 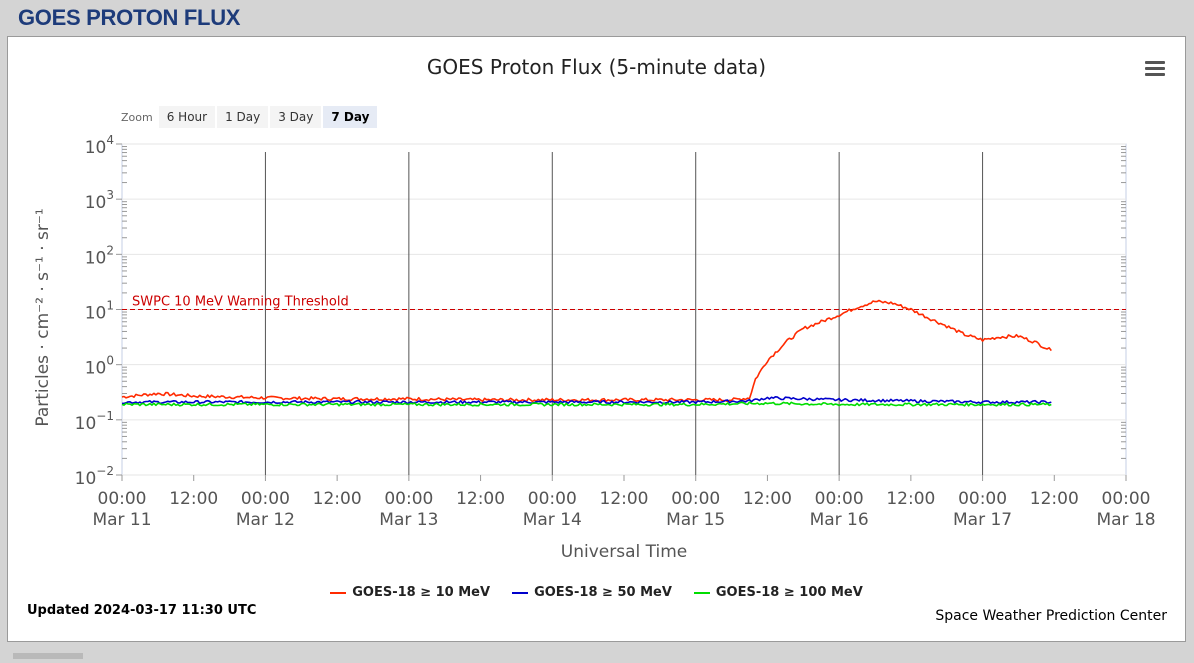 What do you see at coordinates (596, 67) in the screenshot?
I see `chart-title: GOES Proton Flux (5-minute data)` at bounding box center [596, 67].